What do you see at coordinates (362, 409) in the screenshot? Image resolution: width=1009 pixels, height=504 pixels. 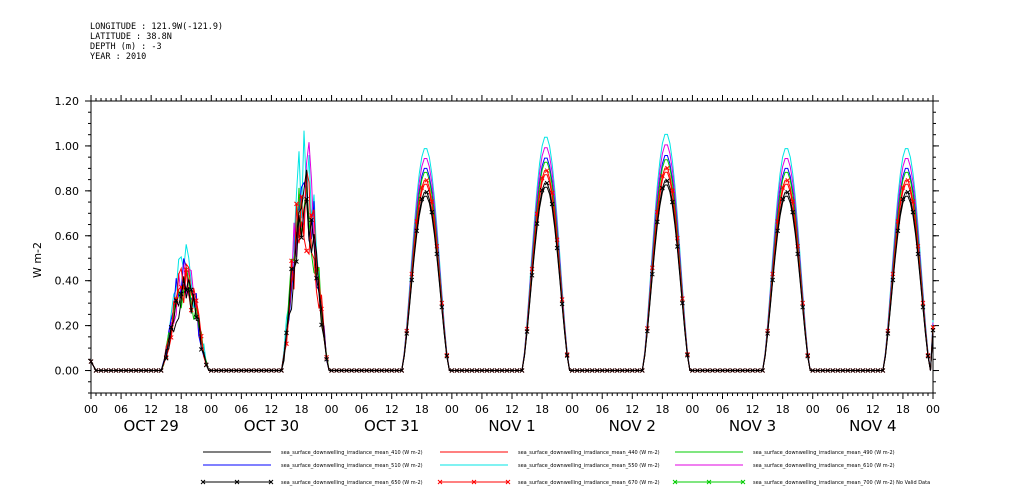 I see `x-hour-label: 06` at bounding box center [362, 409].